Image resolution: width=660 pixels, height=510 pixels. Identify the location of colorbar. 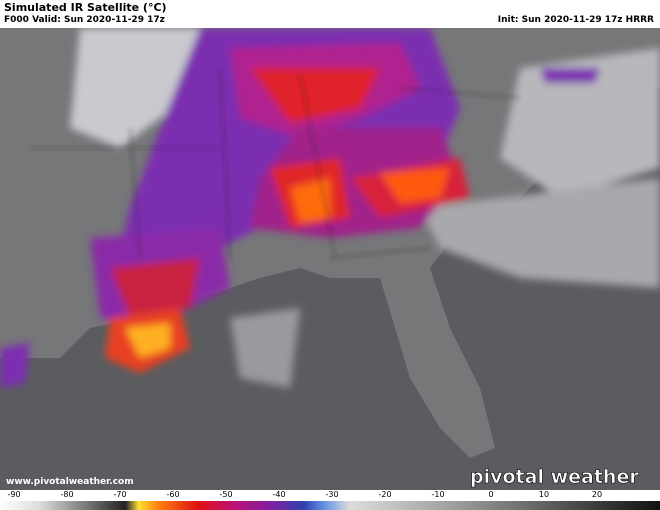
(330, 505).